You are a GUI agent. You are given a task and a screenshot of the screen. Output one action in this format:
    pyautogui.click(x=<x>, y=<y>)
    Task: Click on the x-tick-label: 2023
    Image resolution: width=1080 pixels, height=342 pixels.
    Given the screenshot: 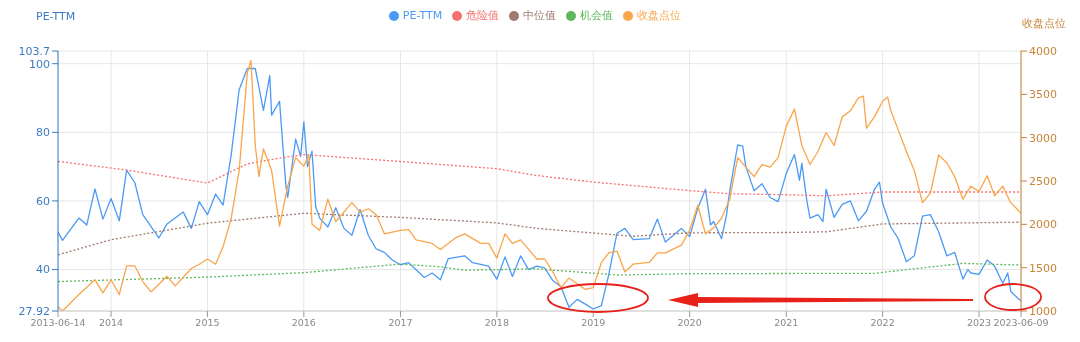 What is the action you would take?
    pyautogui.click(x=979, y=322)
    